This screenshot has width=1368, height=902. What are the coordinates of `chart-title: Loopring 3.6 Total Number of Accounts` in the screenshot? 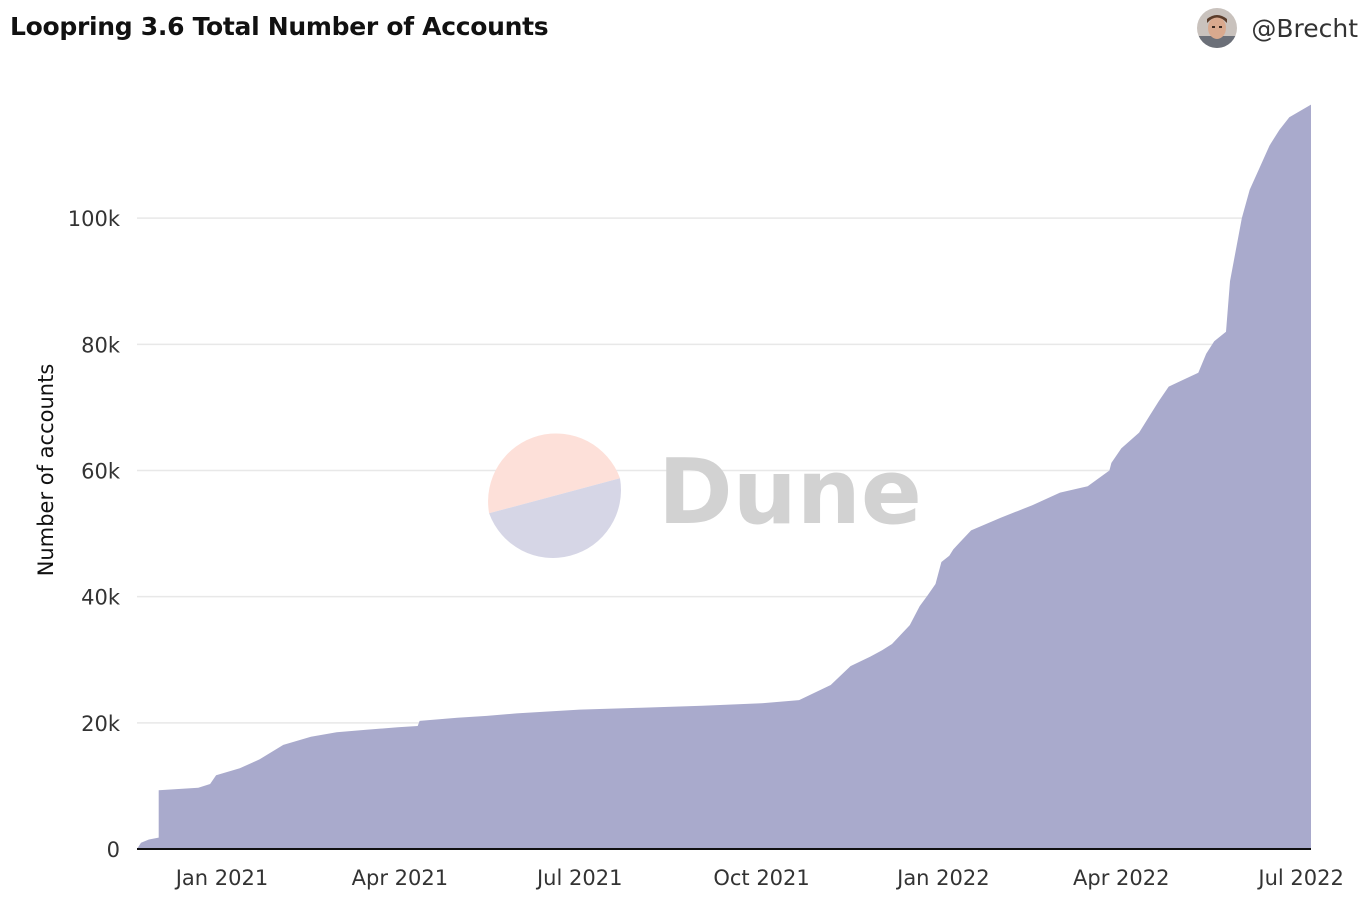 It's located at (279, 26).